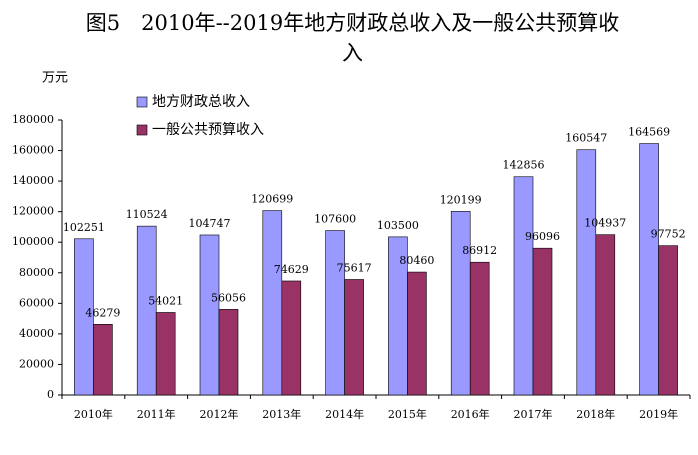  What do you see at coordinates (407, 414) in the screenshot?
I see `x-tick-label: 2015年` at bounding box center [407, 414].